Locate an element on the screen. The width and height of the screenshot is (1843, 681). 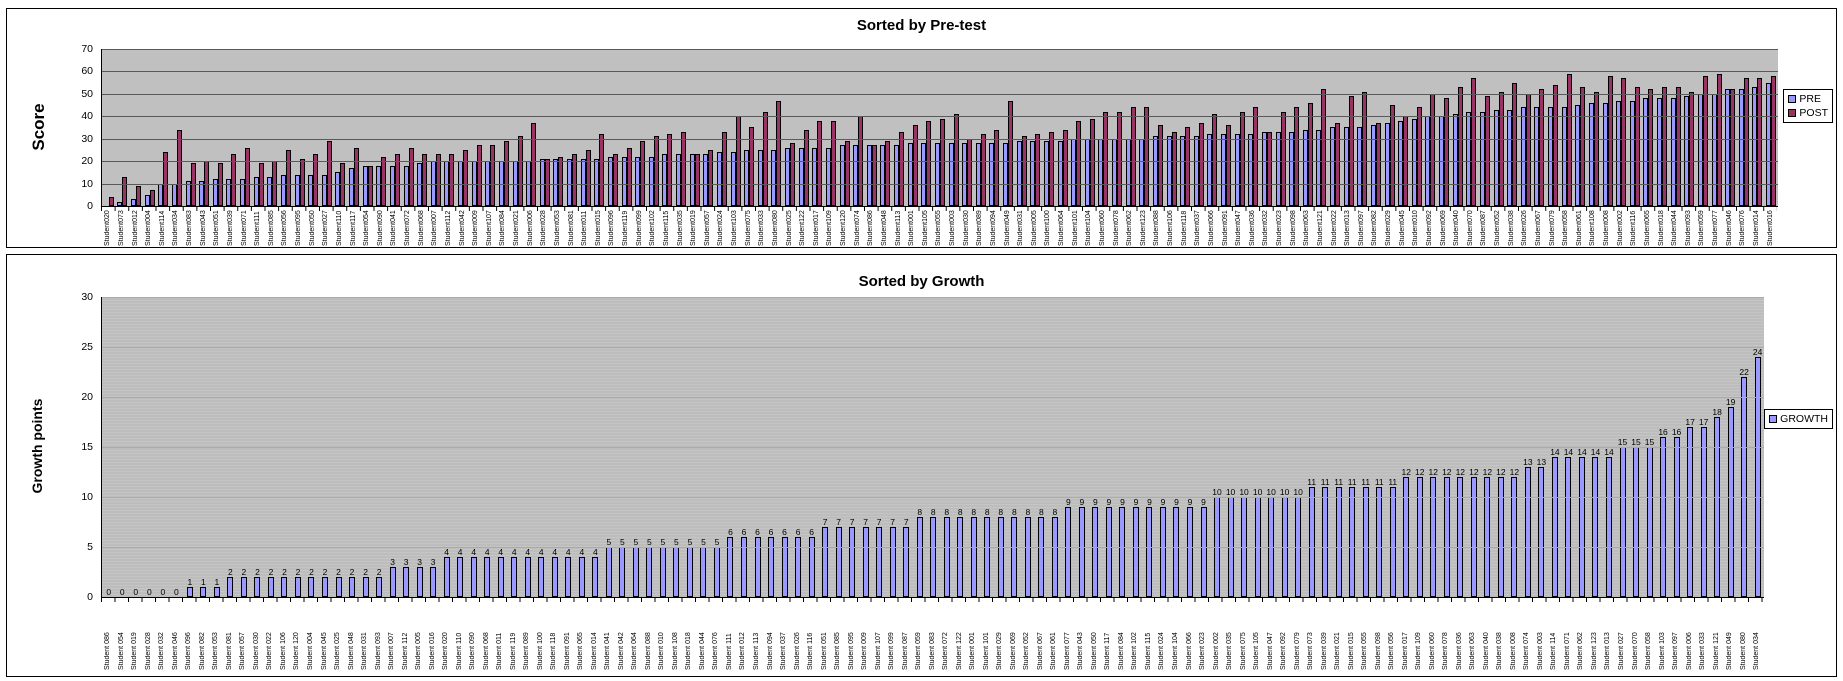
x-axis-label: Student066 is located at coordinates (1211, 228).